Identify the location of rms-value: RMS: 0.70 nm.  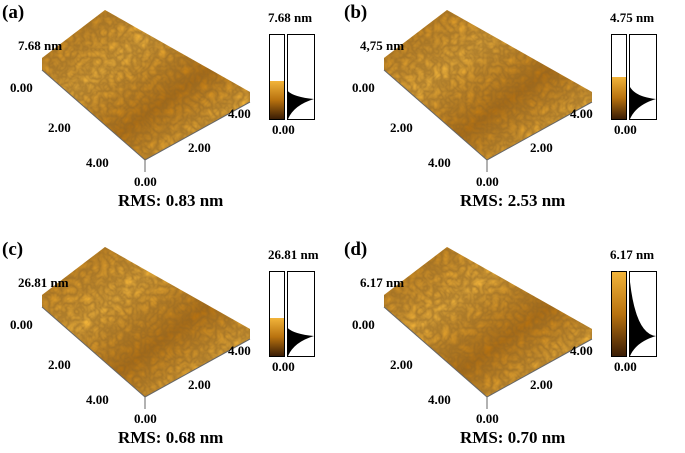
(513, 437).